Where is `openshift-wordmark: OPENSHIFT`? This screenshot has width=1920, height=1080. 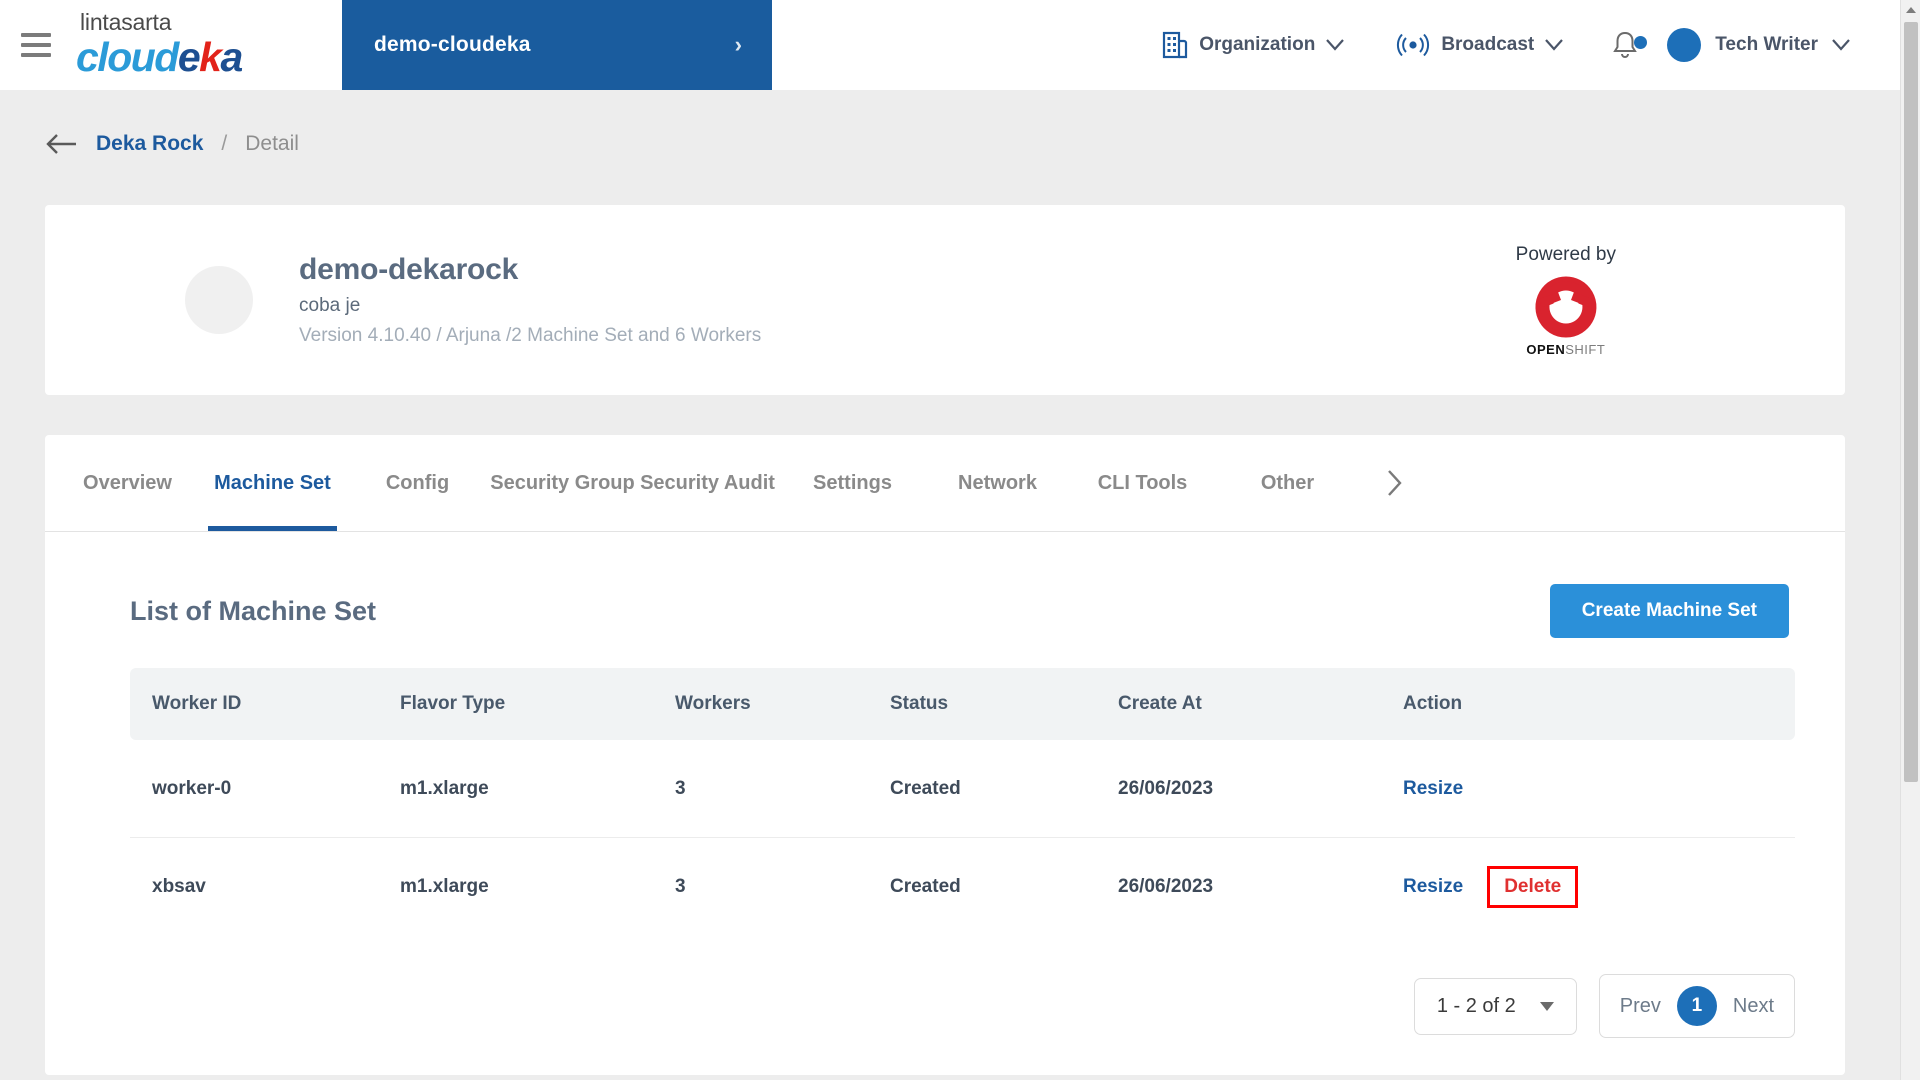
openshift-wordmark: OPENSHIFT is located at coordinates (1565, 349).